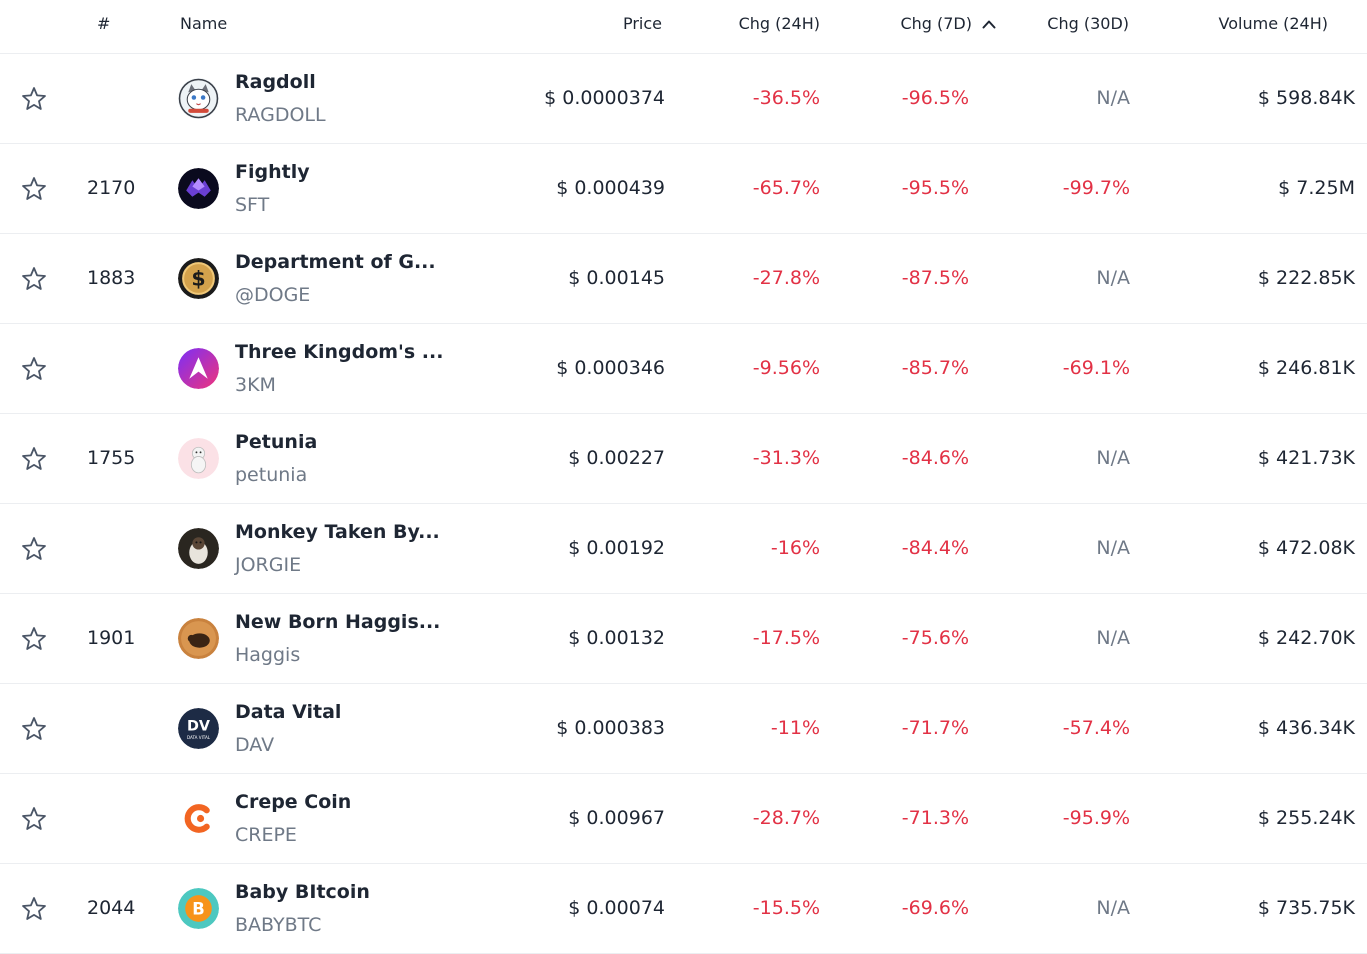 This screenshot has width=1367, height=954. Describe the element at coordinates (616, 638) in the screenshot. I see `price-cell: $ 0.00132` at that location.